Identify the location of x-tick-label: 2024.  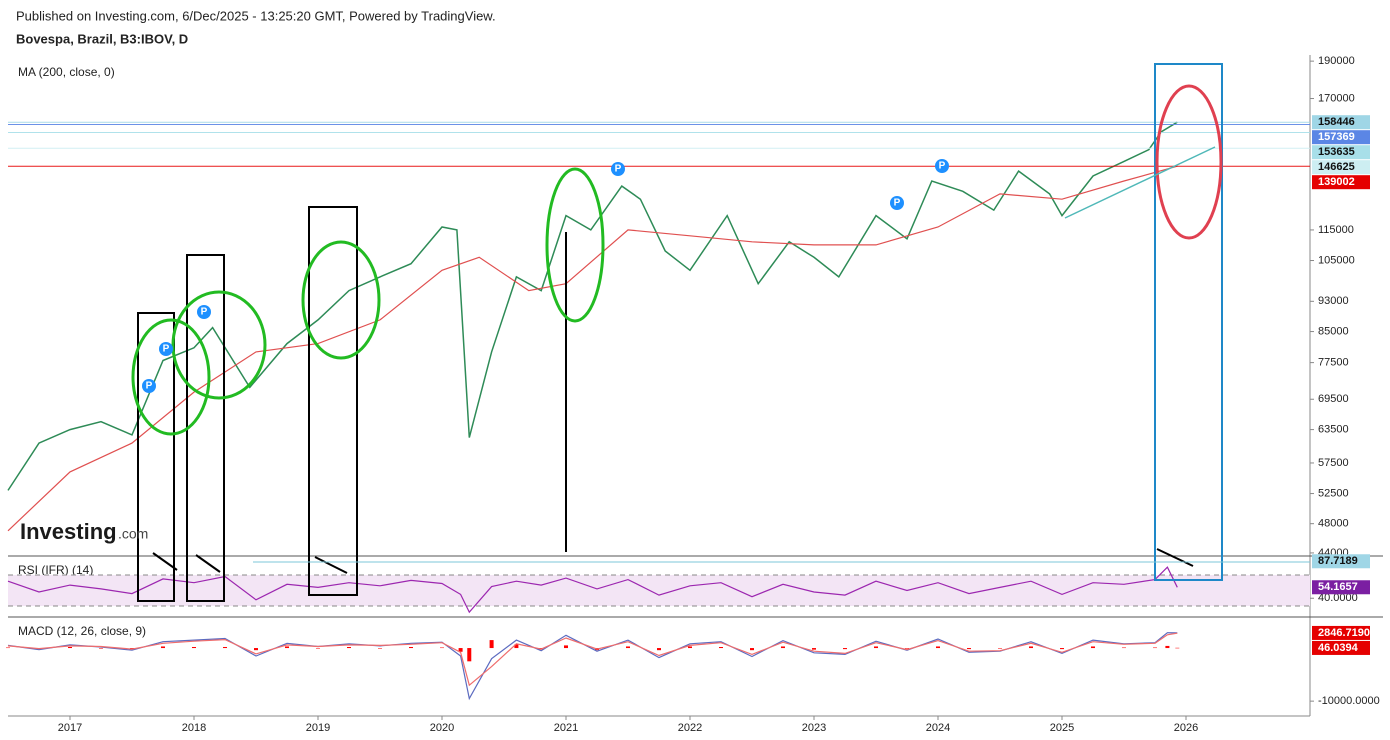
(938, 728).